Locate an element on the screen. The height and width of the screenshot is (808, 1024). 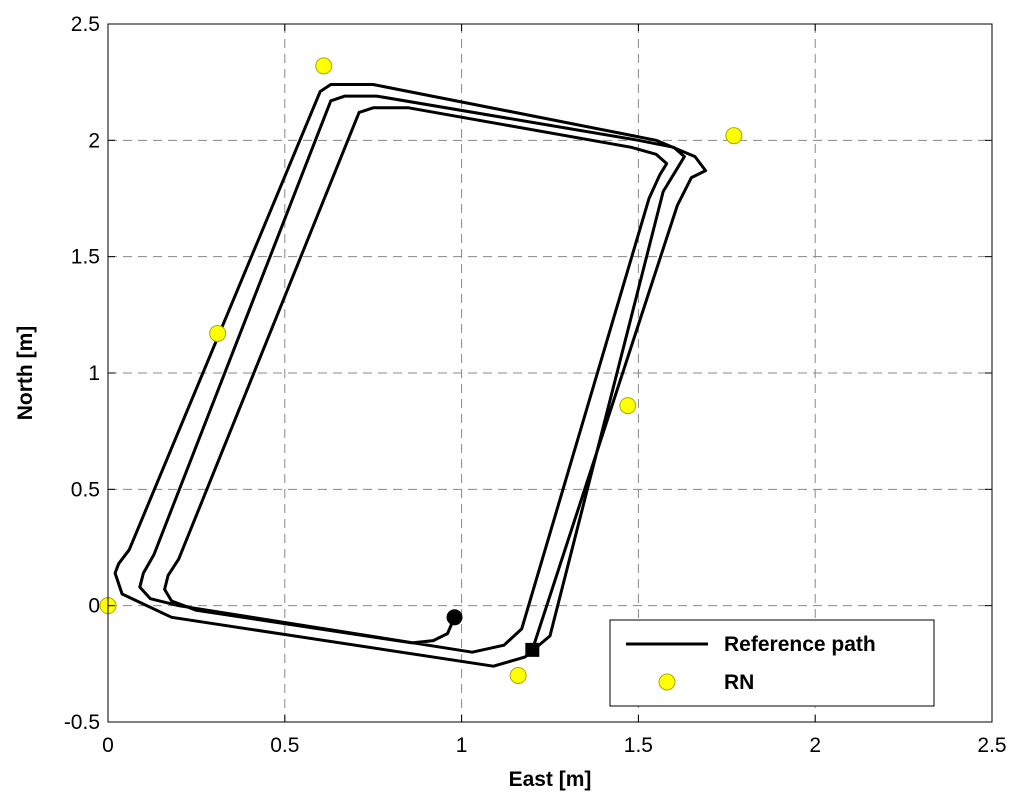
y-tick-label: 2.5 is located at coordinates (85, 24).